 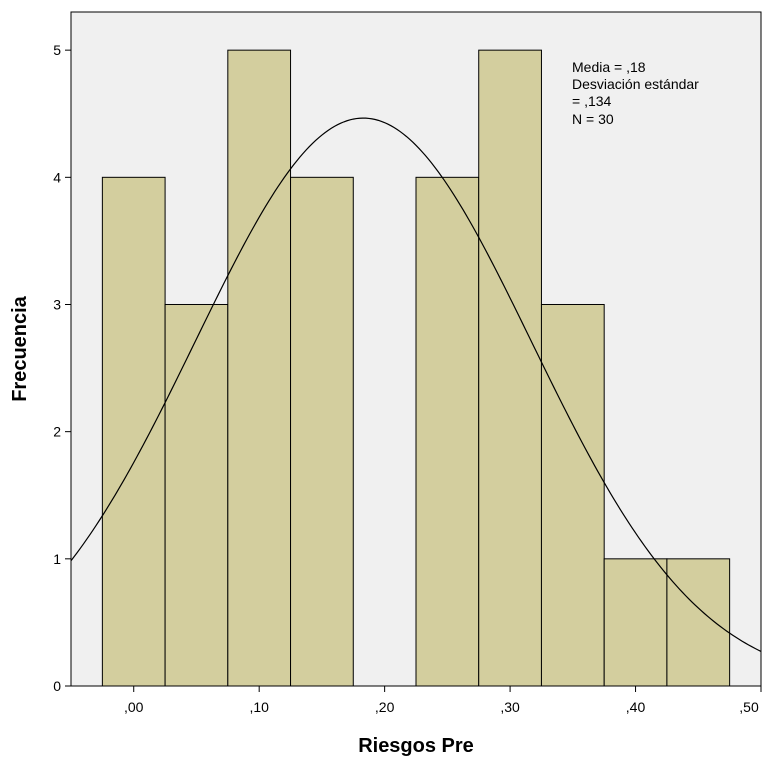 What do you see at coordinates (443, 700) in the screenshot?
I see `x-axis: ,00 ,10 ,20 ,30 ,40 ,50` at bounding box center [443, 700].